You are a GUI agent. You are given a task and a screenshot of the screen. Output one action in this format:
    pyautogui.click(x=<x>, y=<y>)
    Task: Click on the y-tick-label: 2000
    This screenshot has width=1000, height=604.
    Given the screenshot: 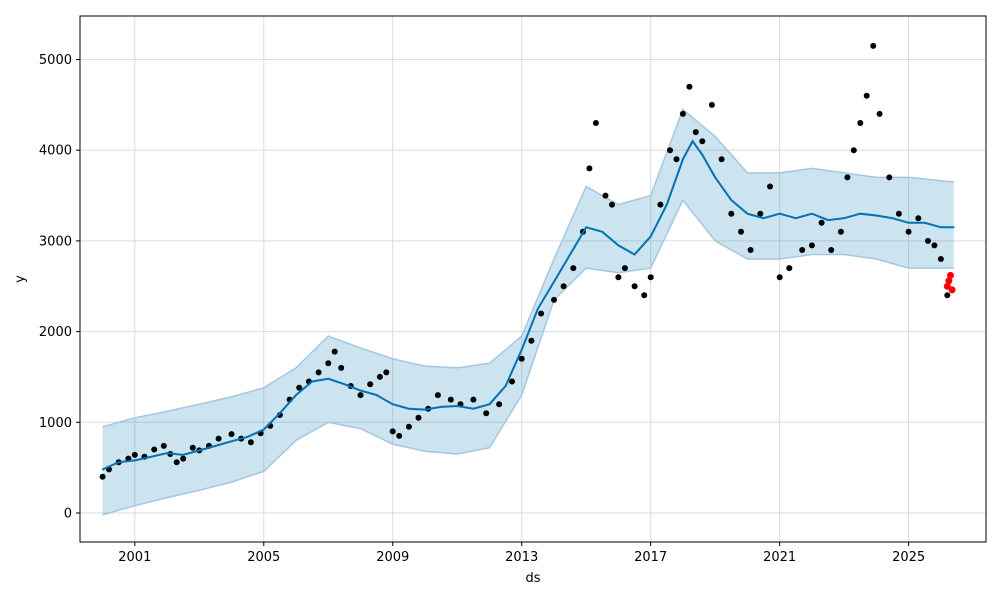 What is the action you would take?
    pyautogui.click(x=55, y=332)
    